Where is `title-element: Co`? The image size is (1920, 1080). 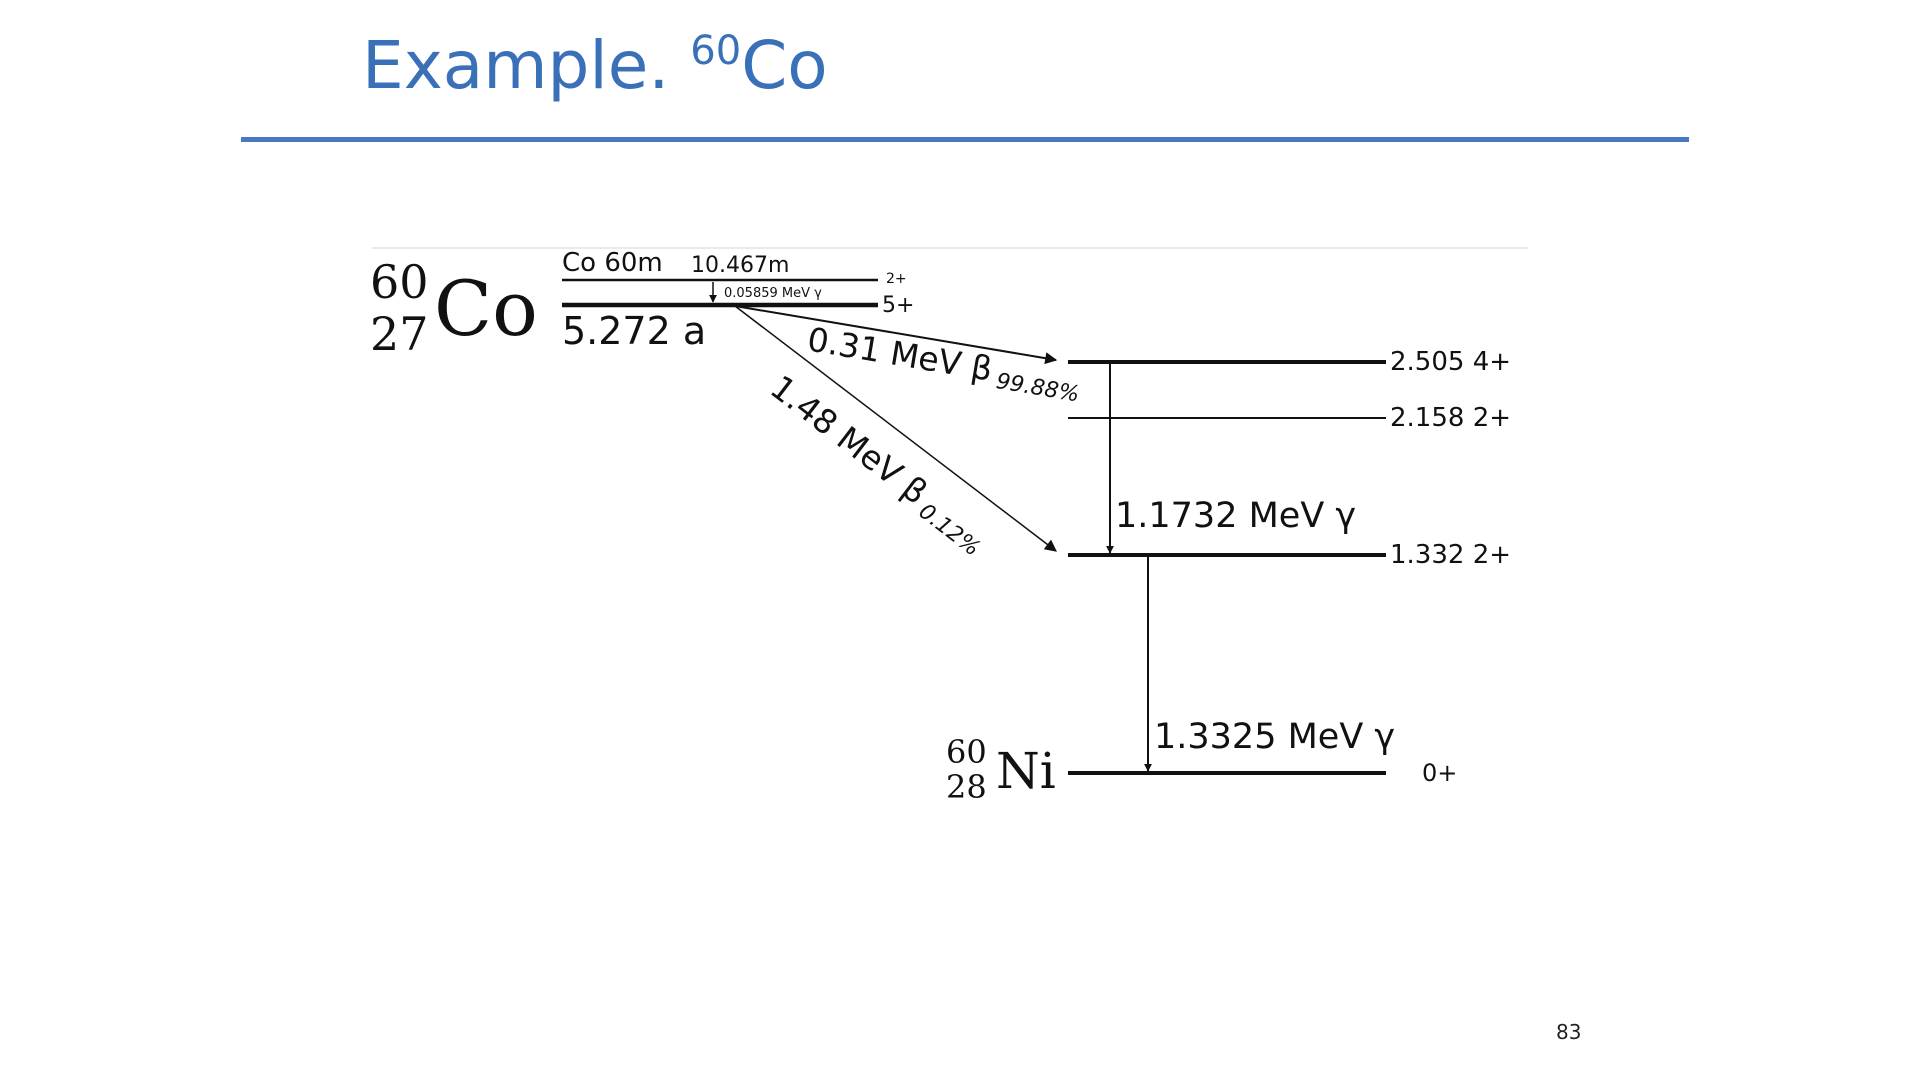 title-element: Co is located at coordinates (784, 65).